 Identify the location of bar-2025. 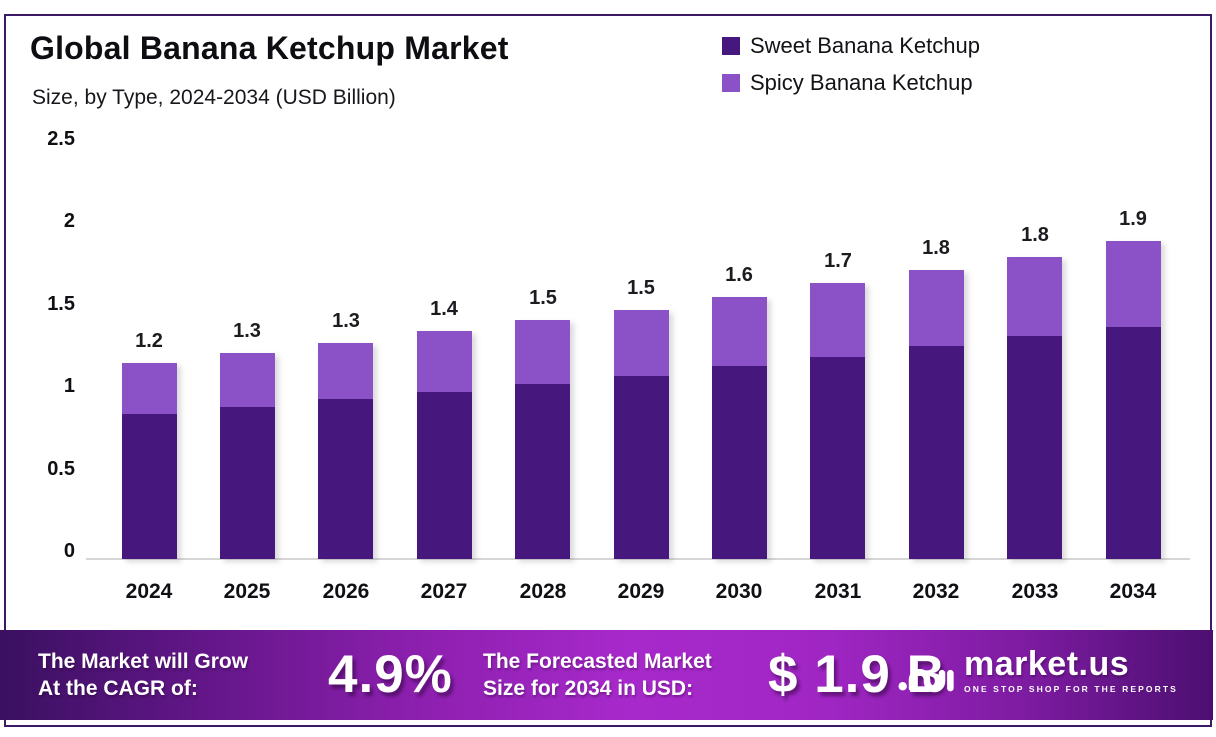
(247, 456).